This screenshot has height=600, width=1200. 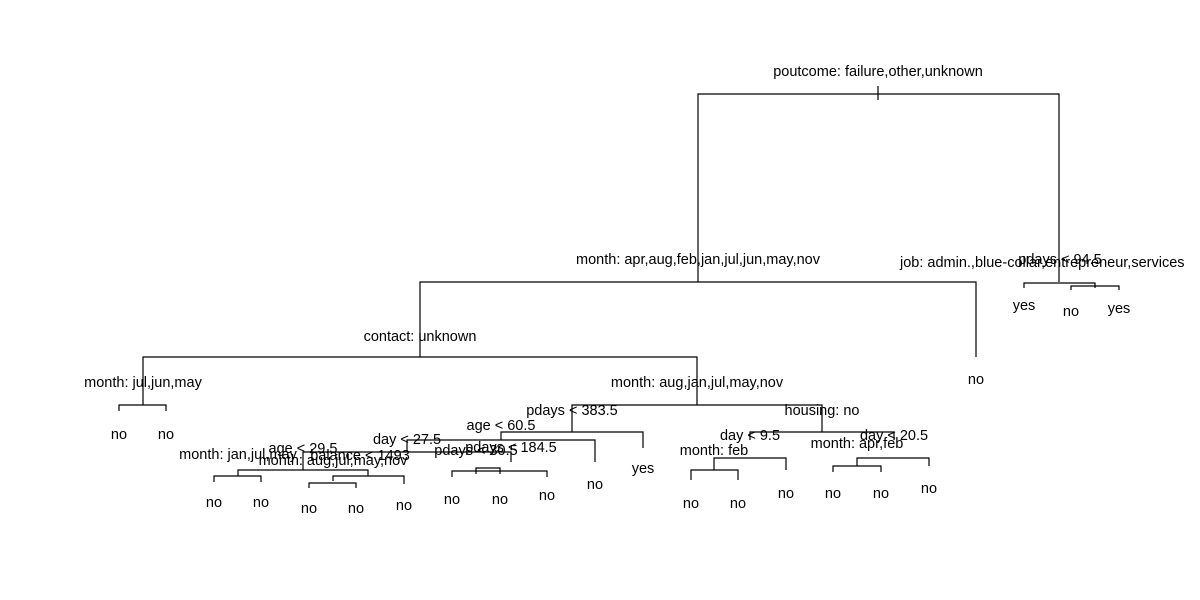 I want to click on leaf-pdays-945-yes: yes, so click(x=1024, y=306).